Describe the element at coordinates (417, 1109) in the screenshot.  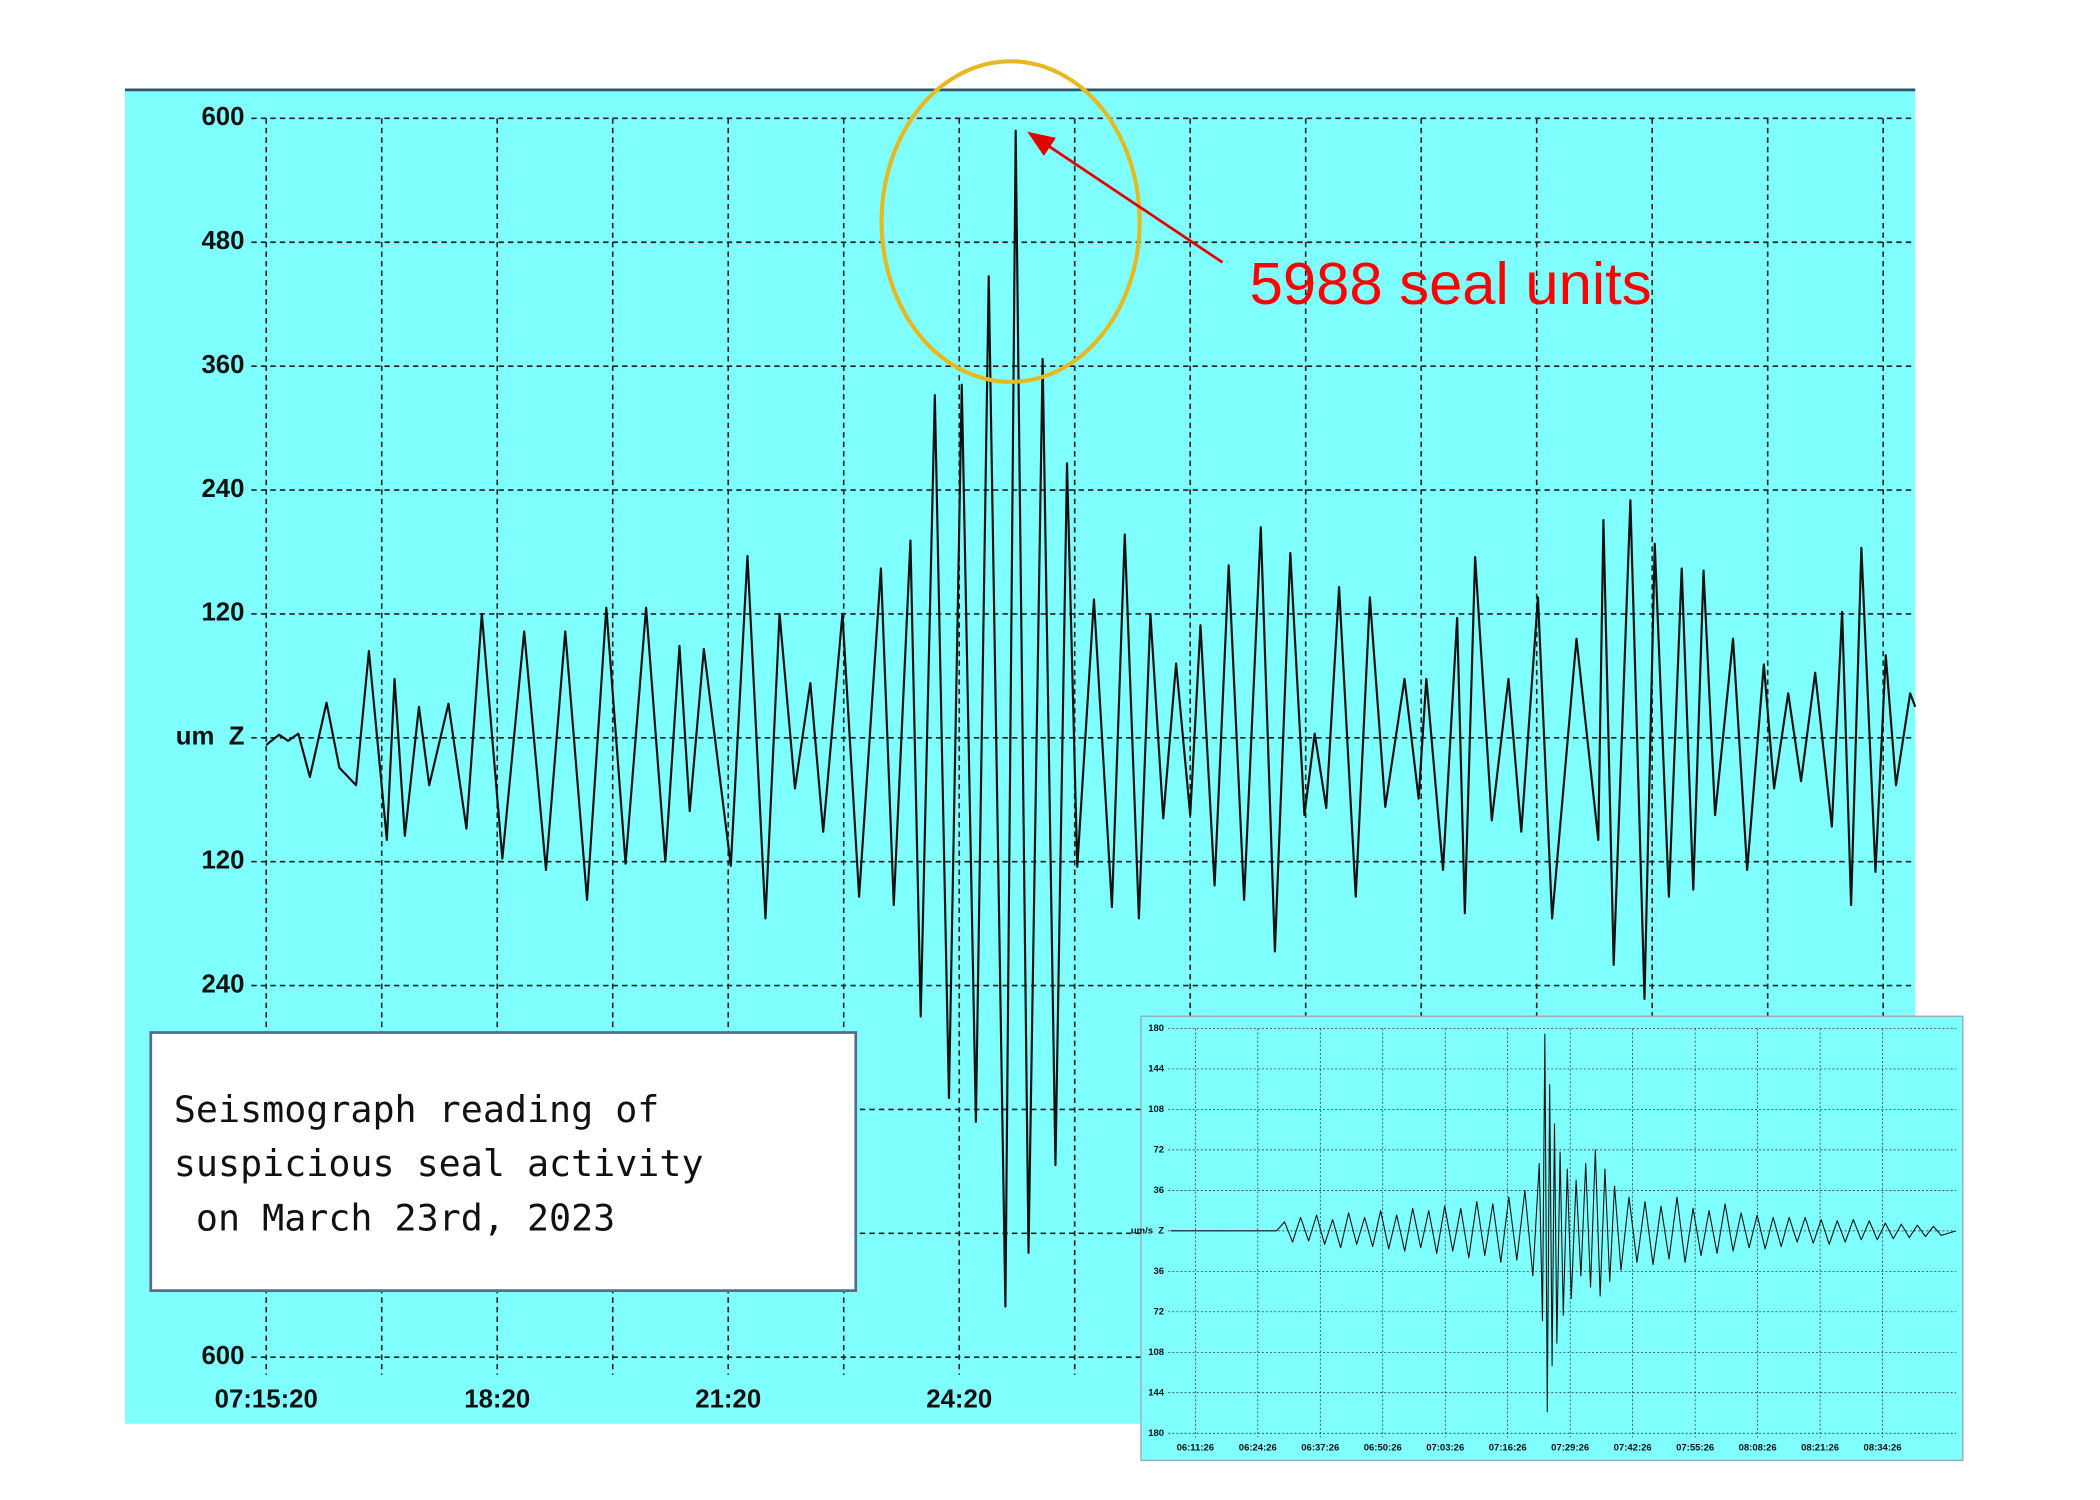
I see `caption-line: Seismograph reading of` at that location.